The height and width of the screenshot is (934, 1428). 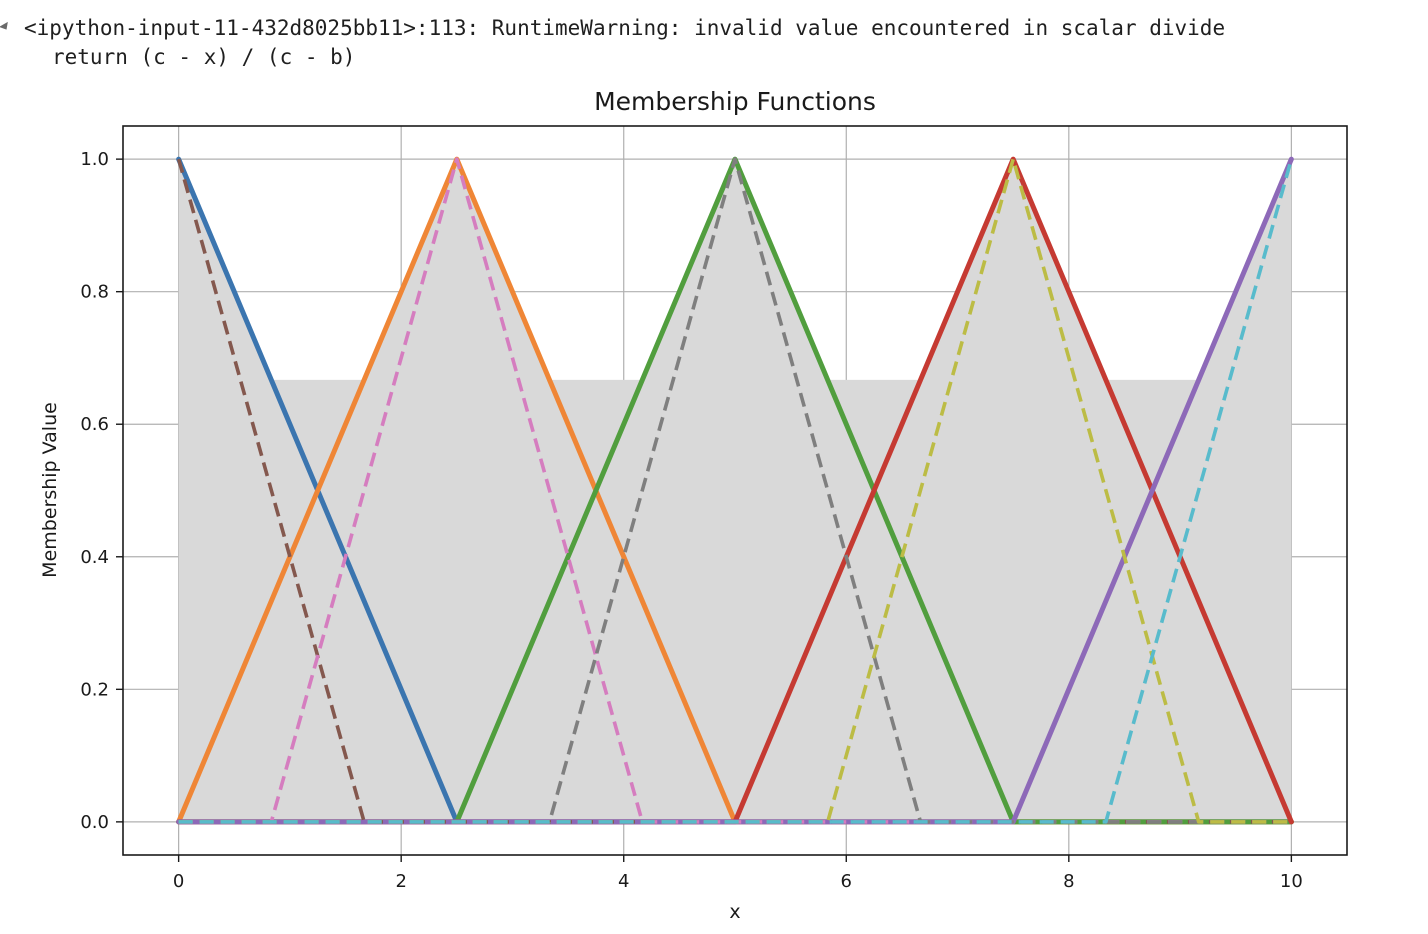 I want to click on y-tick-label-0.0: 0.0, so click(x=94, y=822).